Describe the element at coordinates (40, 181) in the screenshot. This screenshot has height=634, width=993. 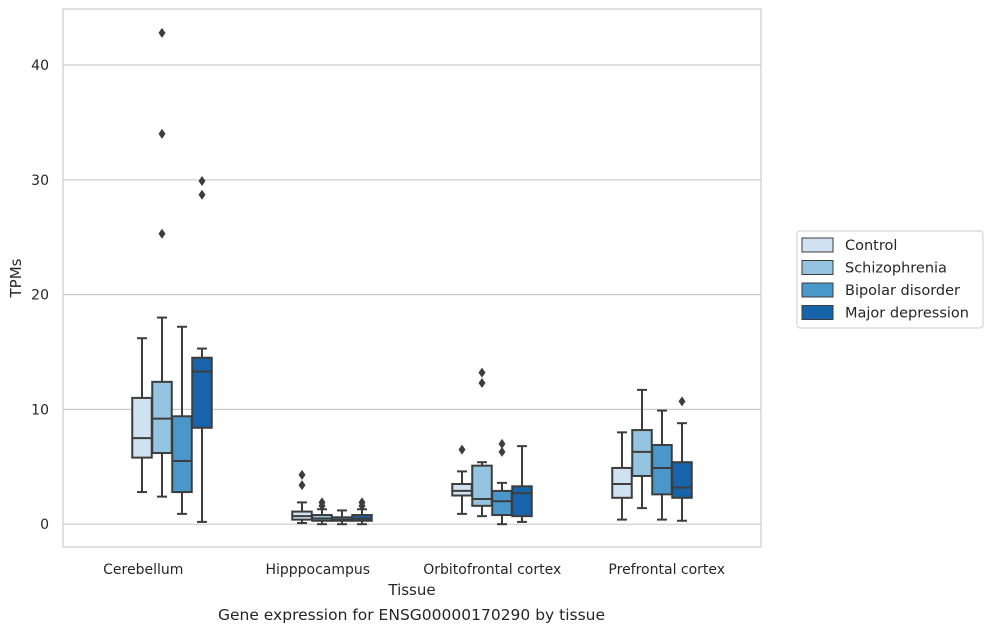
I see `y-tick-label: 30` at that location.